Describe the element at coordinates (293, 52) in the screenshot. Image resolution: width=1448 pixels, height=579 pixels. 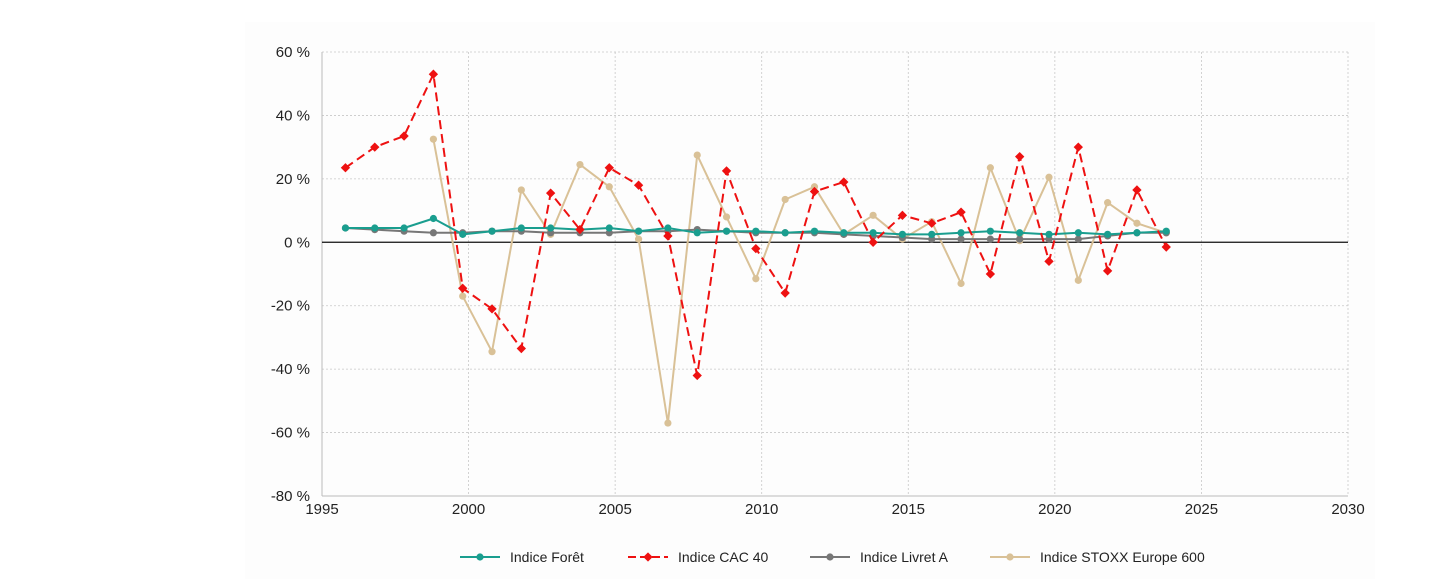
I see `y-tick-label: 60 %` at that location.